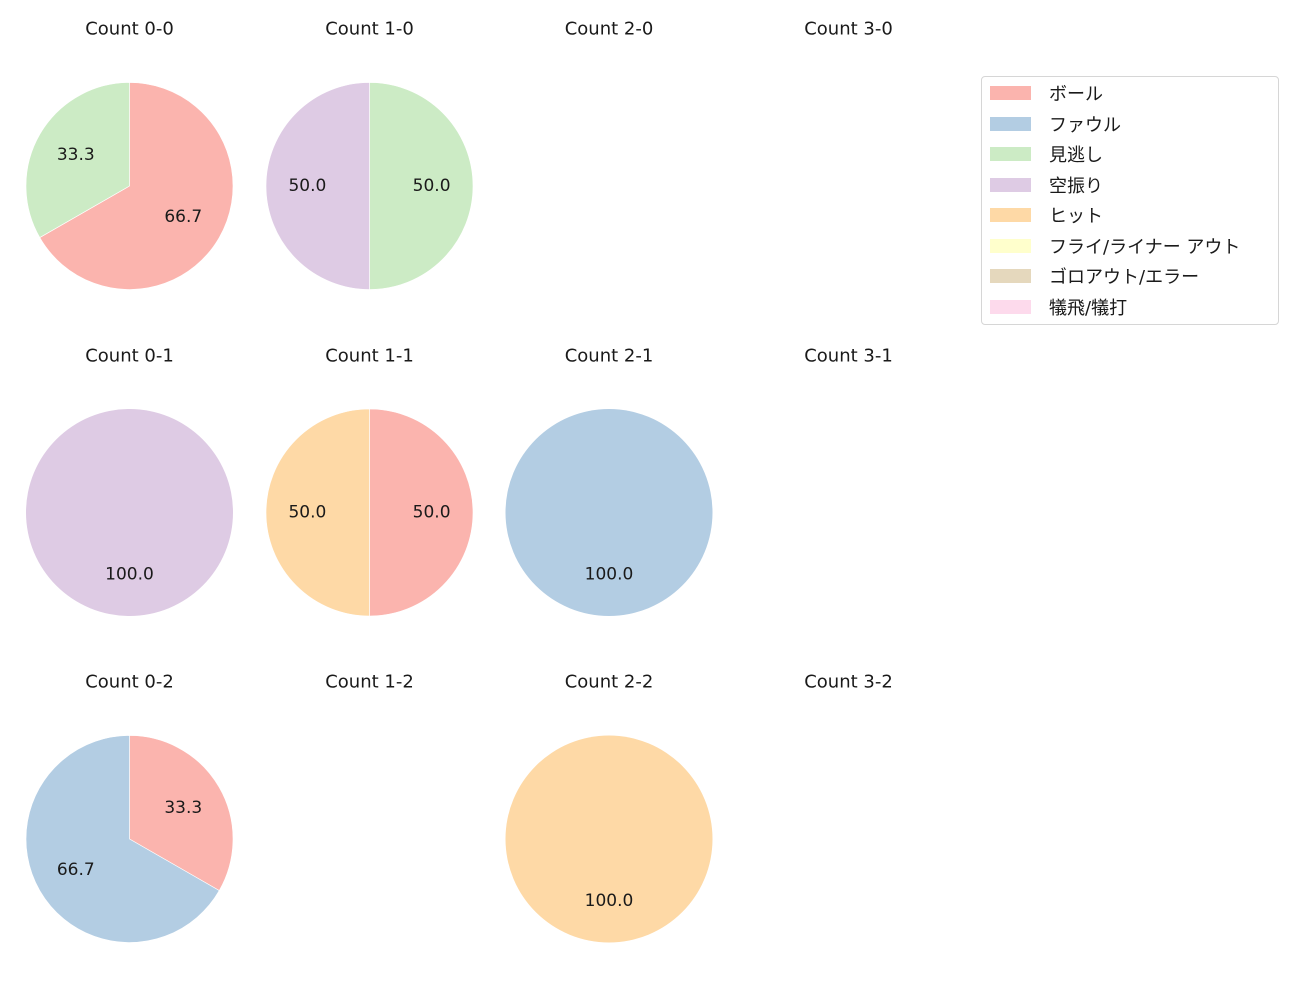  I want to click on pie-subplot: Count 1-2, so click(369, 682).